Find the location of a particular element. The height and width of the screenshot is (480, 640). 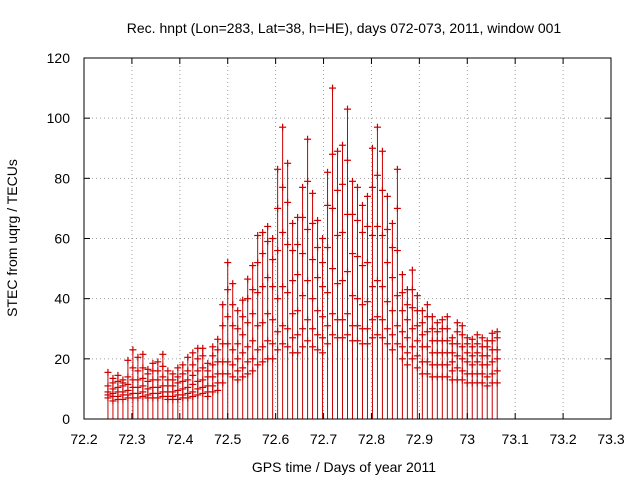

x-tick-label: 72.6 is located at coordinates (275, 439).